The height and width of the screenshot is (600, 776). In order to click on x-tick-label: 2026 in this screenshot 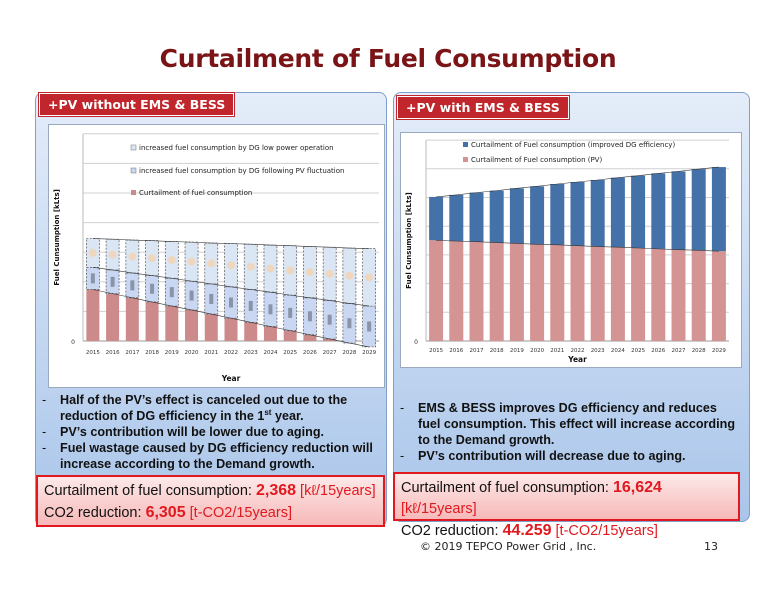, I will do `click(310, 353)`.